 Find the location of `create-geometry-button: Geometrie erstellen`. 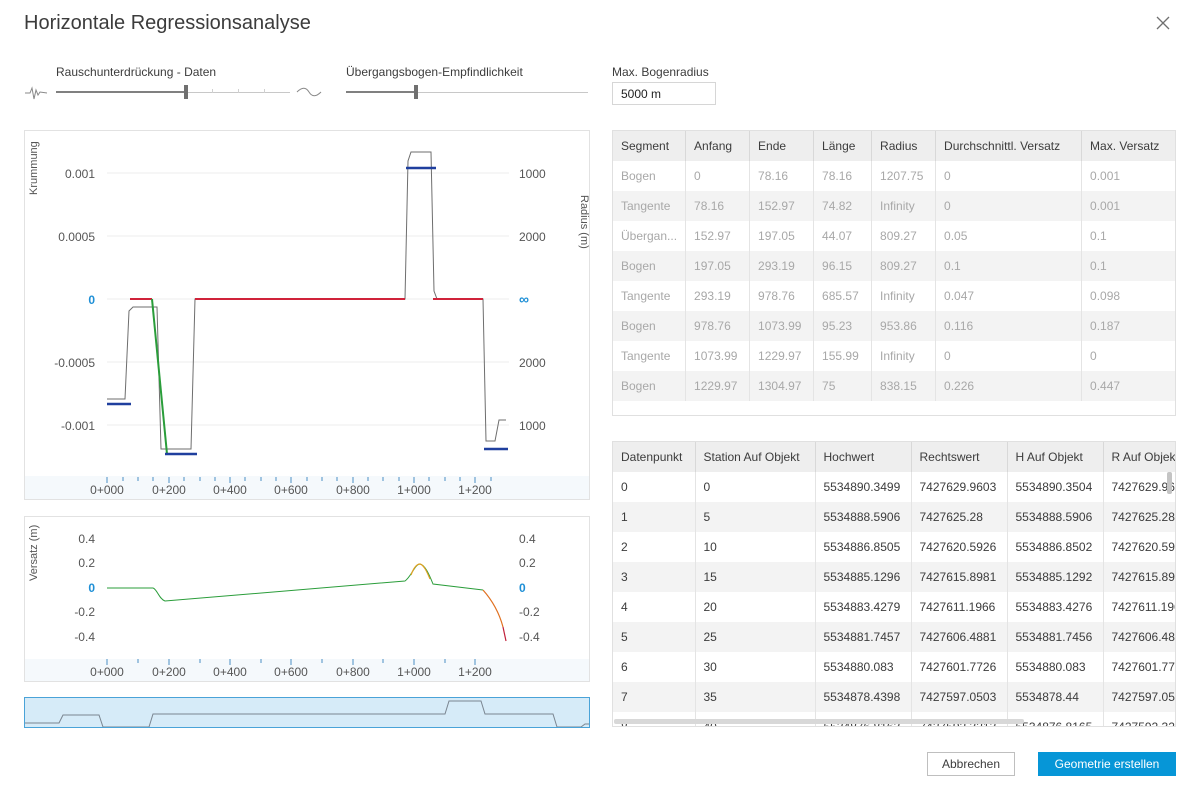

create-geometry-button: Geometrie erstellen is located at coordinates (1107, 764).